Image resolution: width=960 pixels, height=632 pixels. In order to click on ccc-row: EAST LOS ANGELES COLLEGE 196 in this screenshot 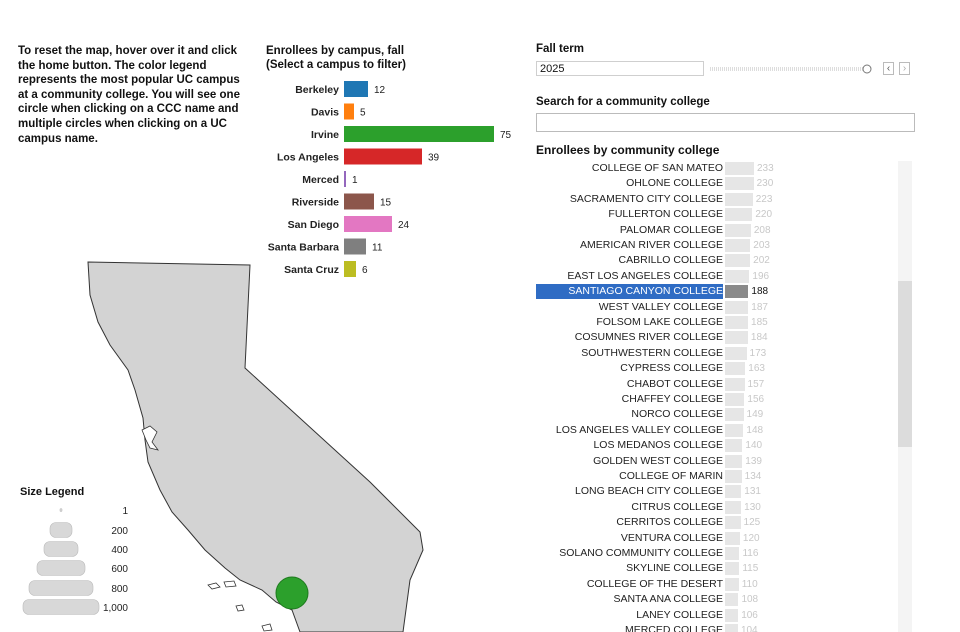, I will do `click(718, 276)`.